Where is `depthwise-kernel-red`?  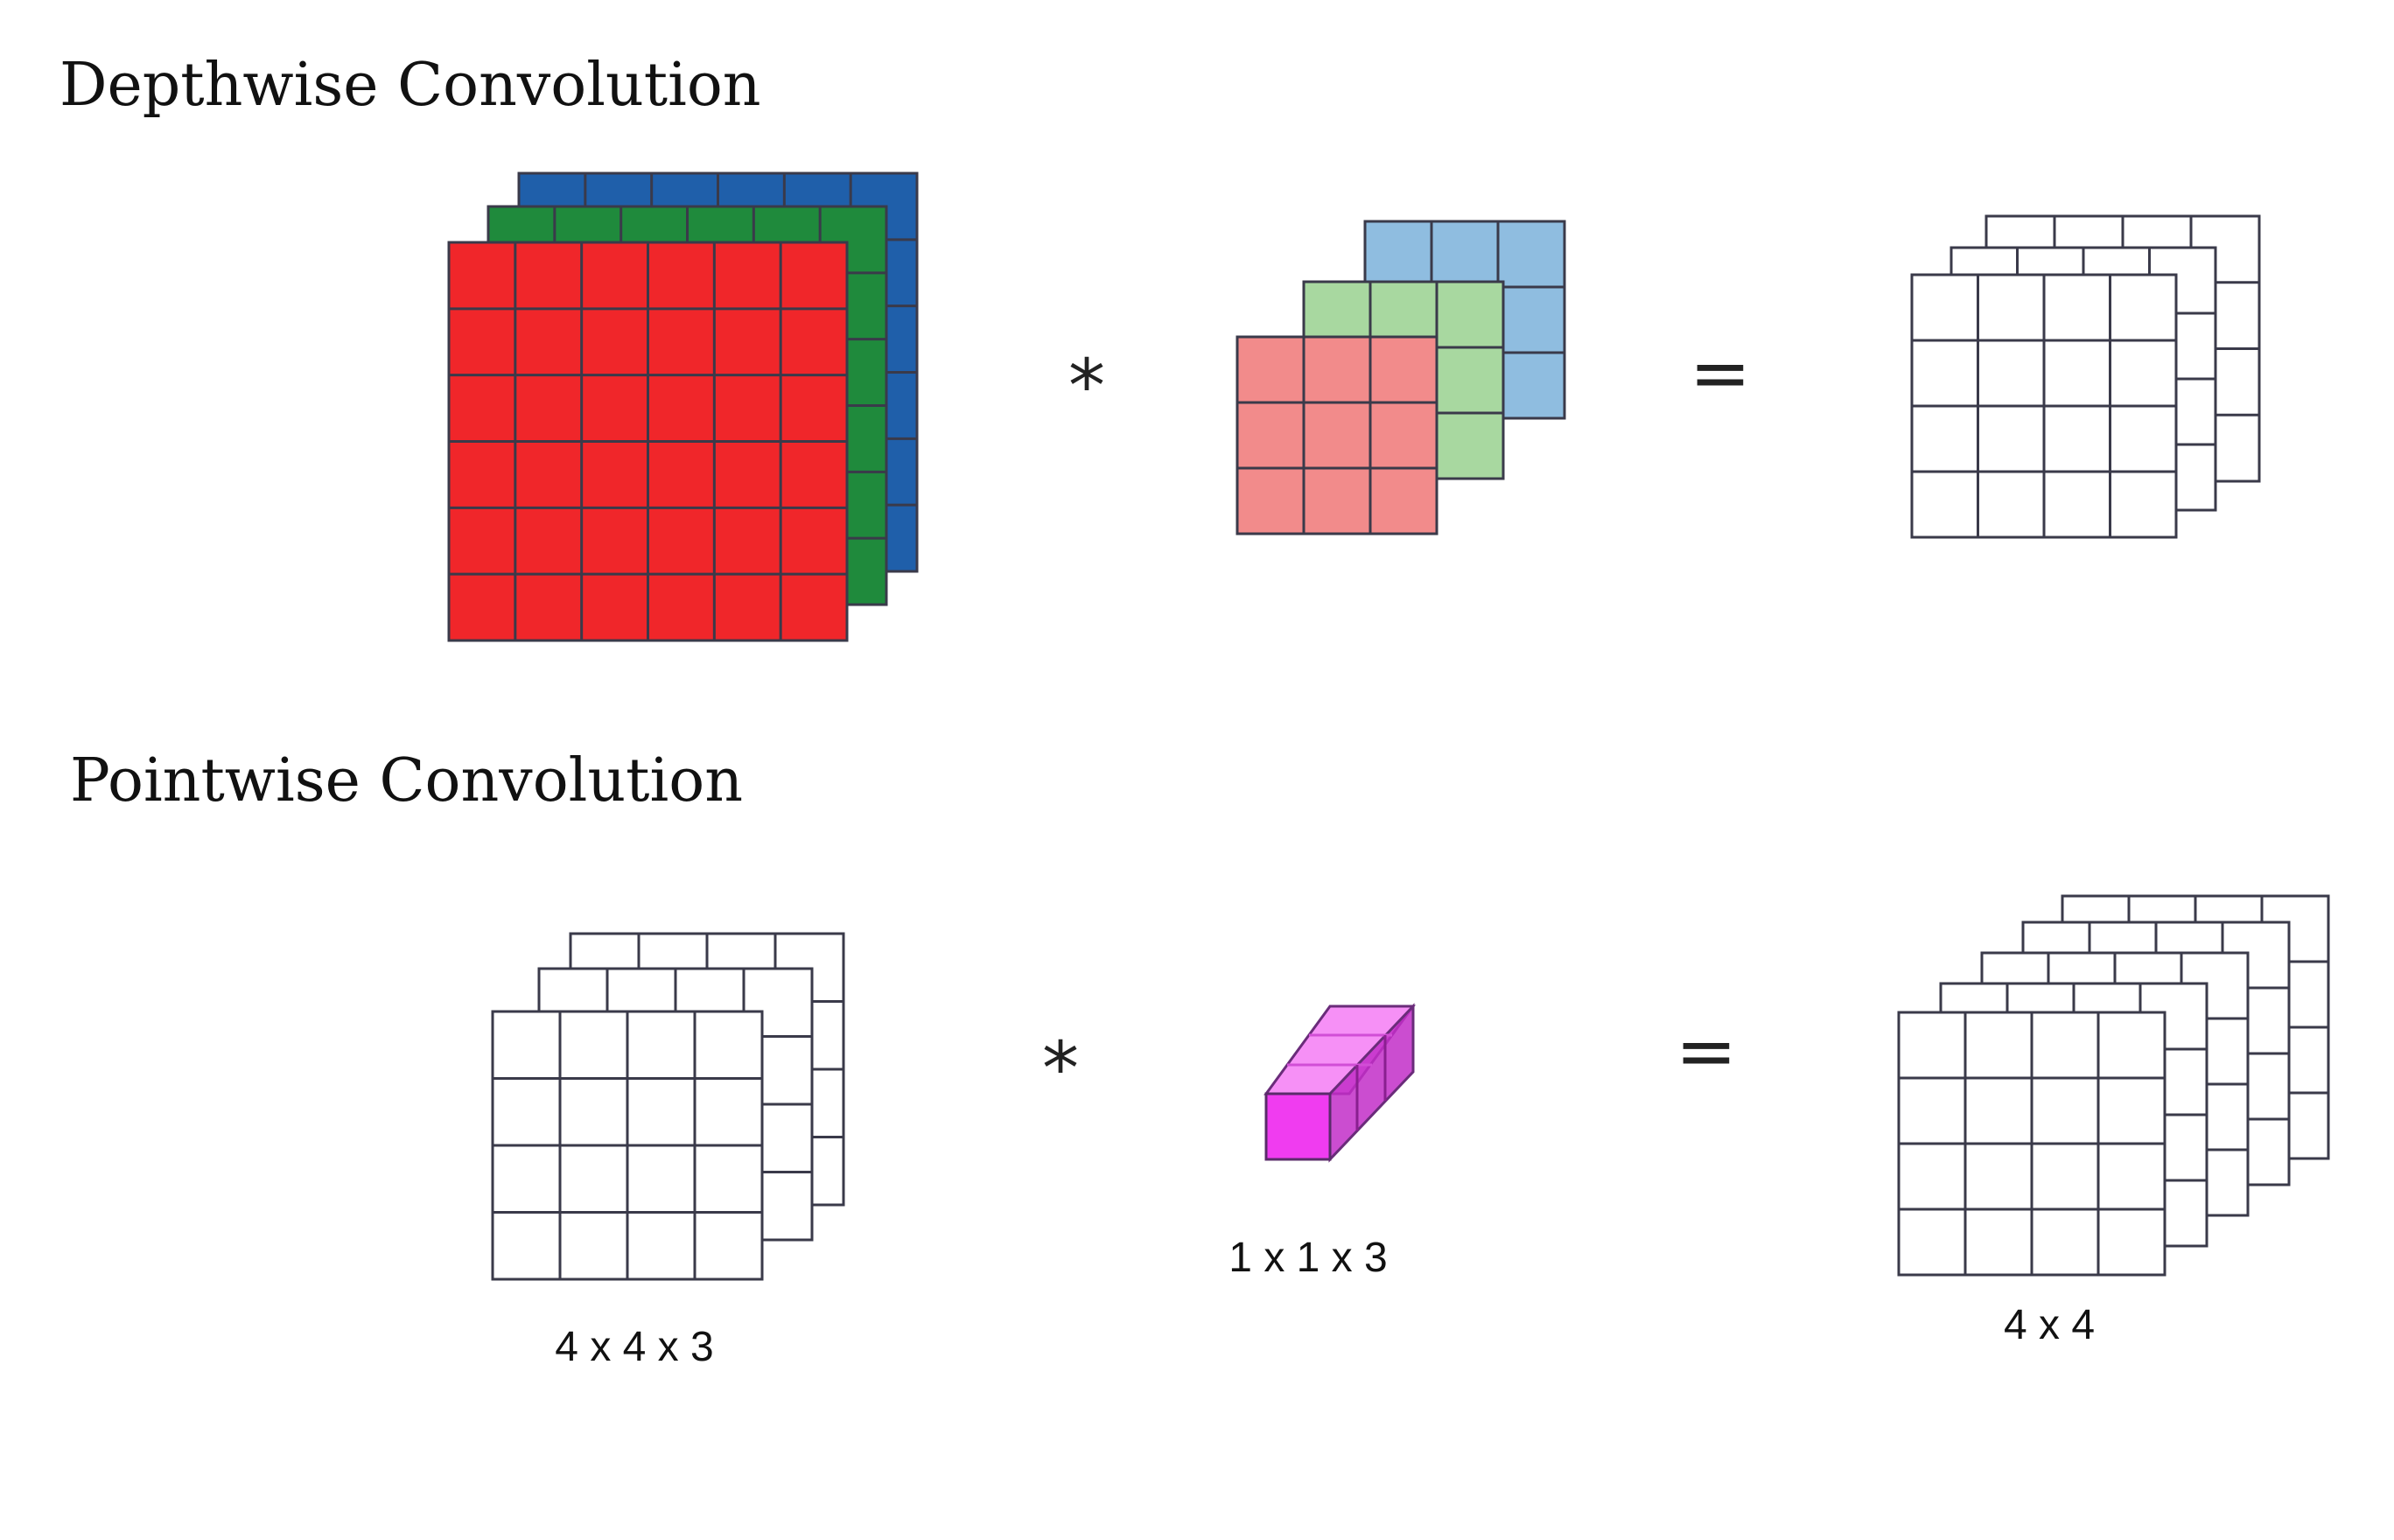 depthwise-kernel-red is located at coordinates (1337, 435).